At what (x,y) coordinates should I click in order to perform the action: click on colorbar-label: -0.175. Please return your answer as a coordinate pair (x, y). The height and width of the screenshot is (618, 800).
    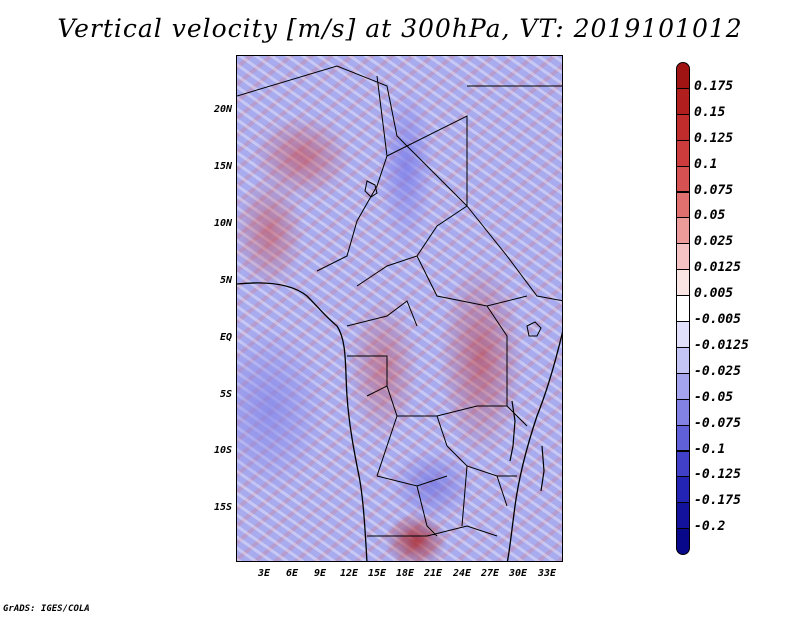
    Looking at the image, I should click on (717, 501).